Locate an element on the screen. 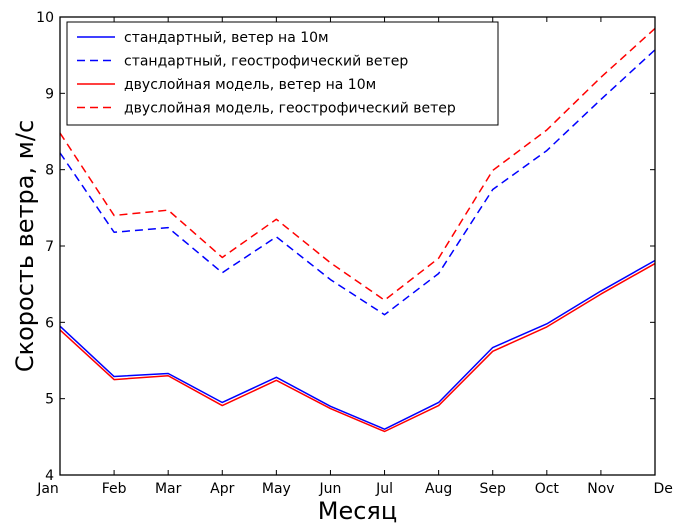  x-tick-label: Aug is located at coordinates (438, 489).